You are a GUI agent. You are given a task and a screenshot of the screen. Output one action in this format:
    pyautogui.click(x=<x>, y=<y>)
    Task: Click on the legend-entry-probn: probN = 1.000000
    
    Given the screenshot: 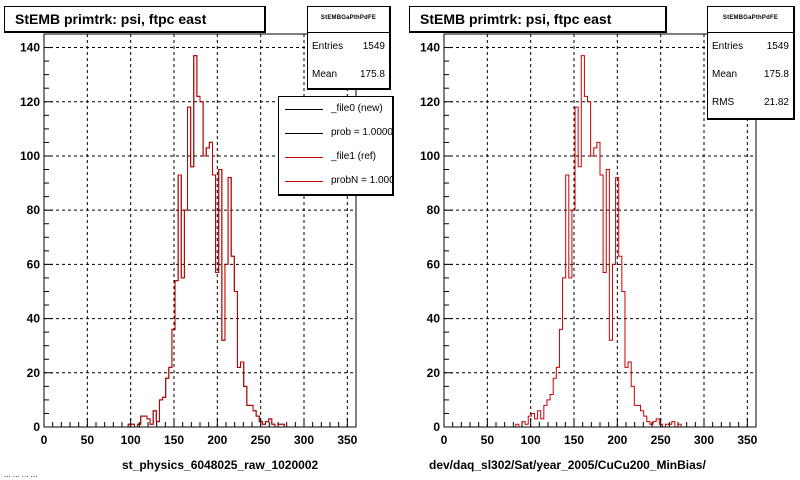 What is the action you would take?
    pyautogui.click(x=335, y=181)
    